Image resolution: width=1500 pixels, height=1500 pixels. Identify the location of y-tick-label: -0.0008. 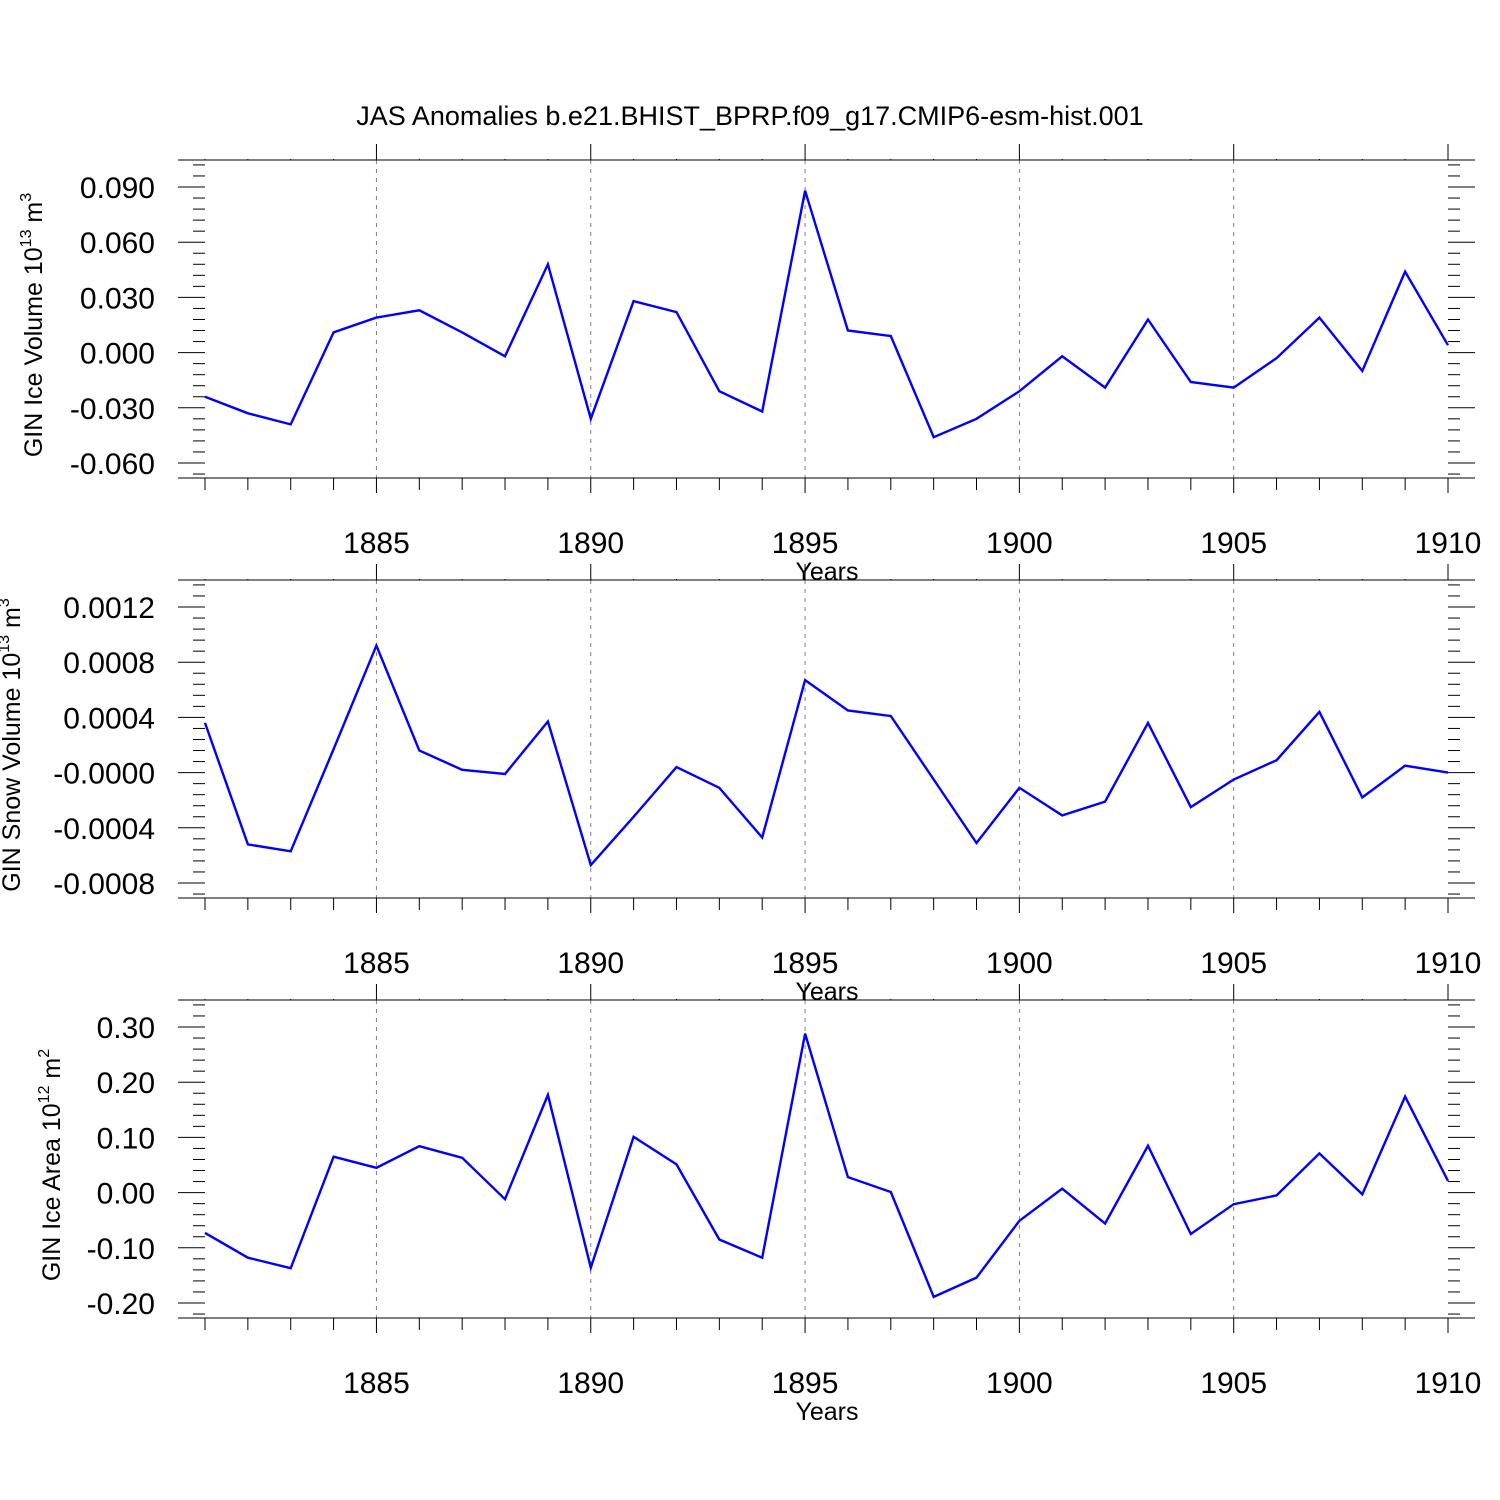
(104, 884).